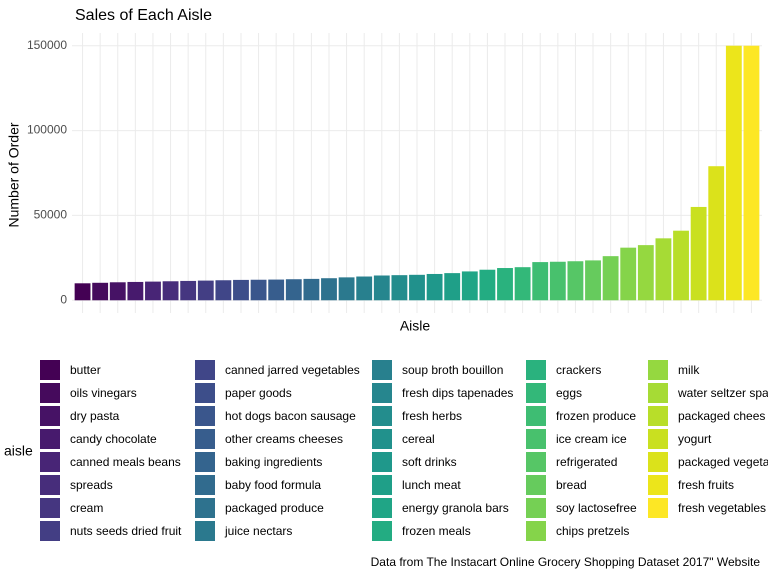 Image resolution: width=768 pixels, height=576 pixels. What do you see at coordinates (95, 416) in the screenshot?
I see `legend-label: dry pasta` at bounding box center [95, 416].